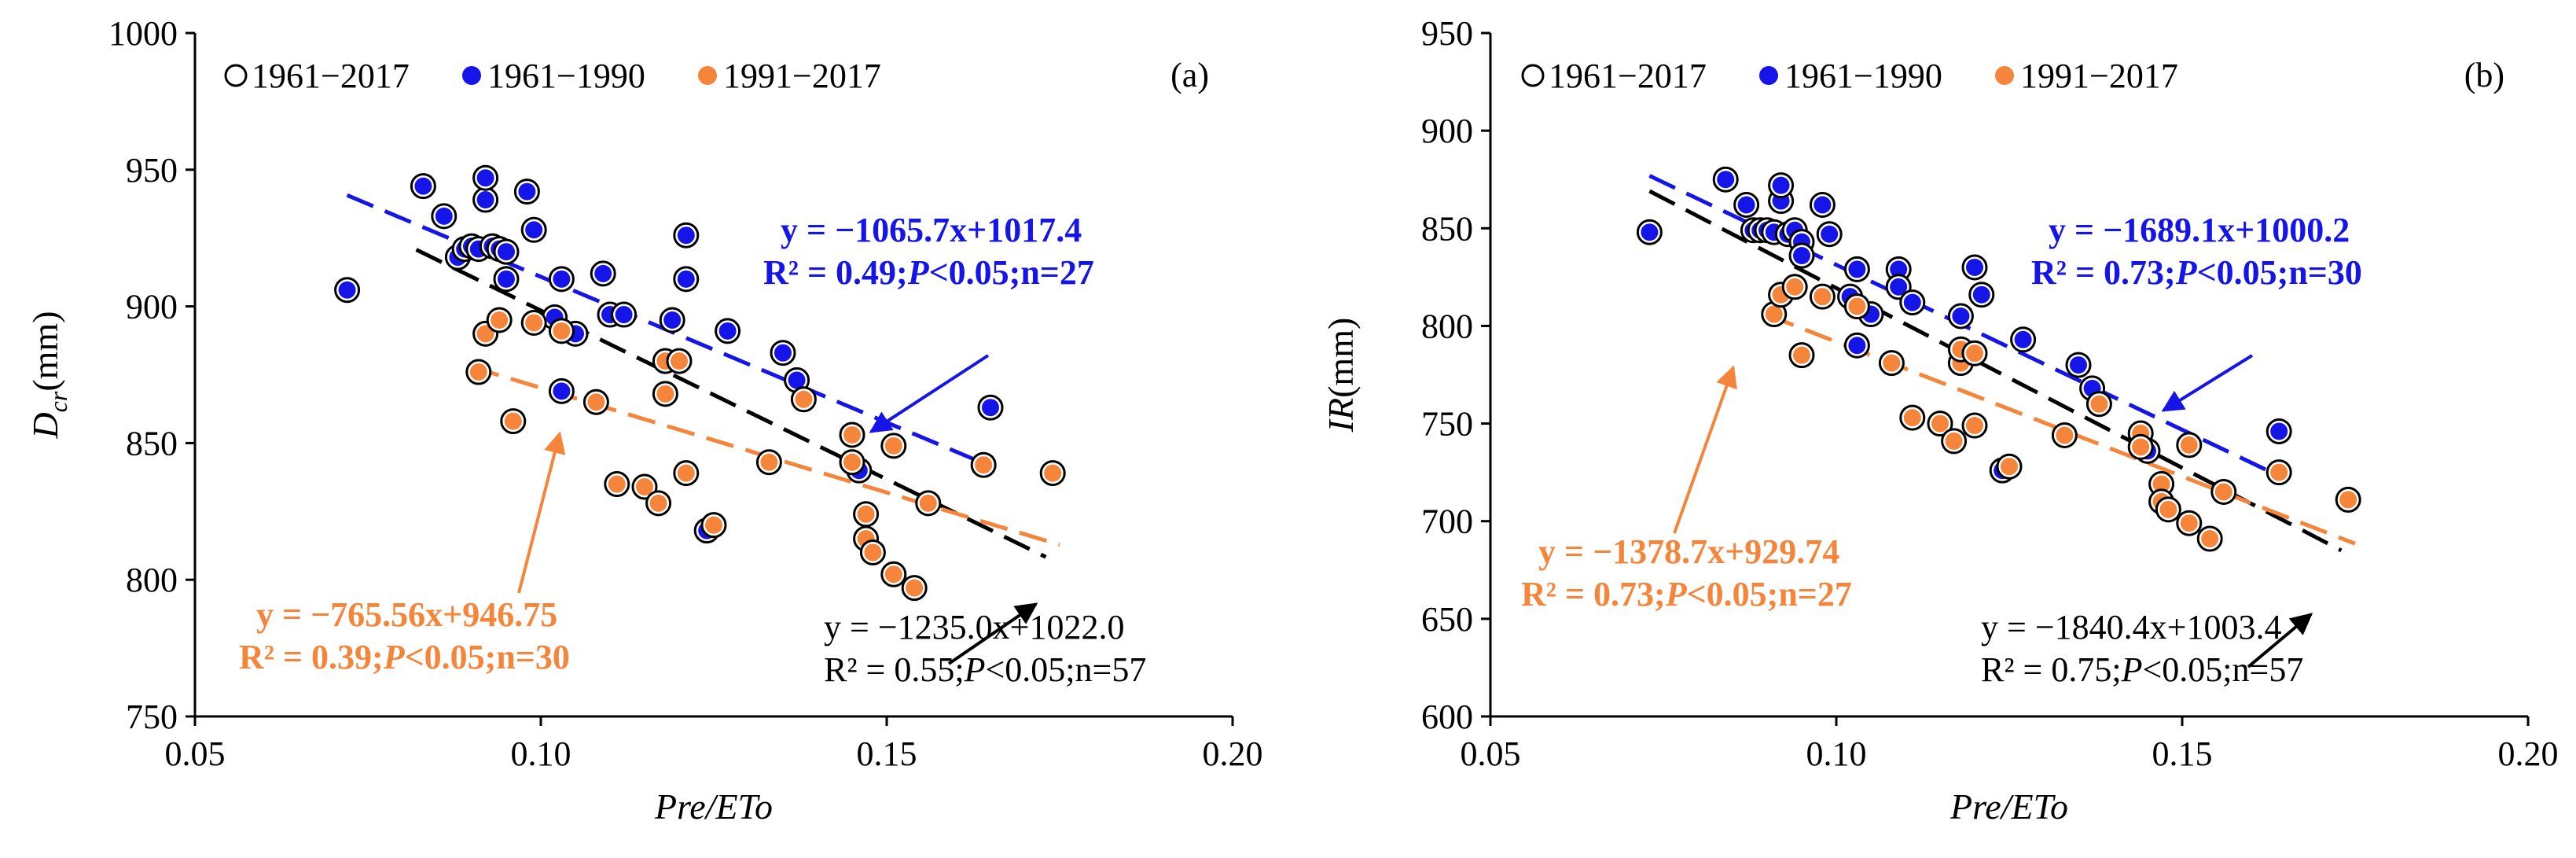 Image resolution: width=2576 pixels, height=858 pixels. What do you see at coordinates (1341, 375) in the screenshot?
I see `y-axis-title: IR(mm)` at bounding box center [1341, 375].